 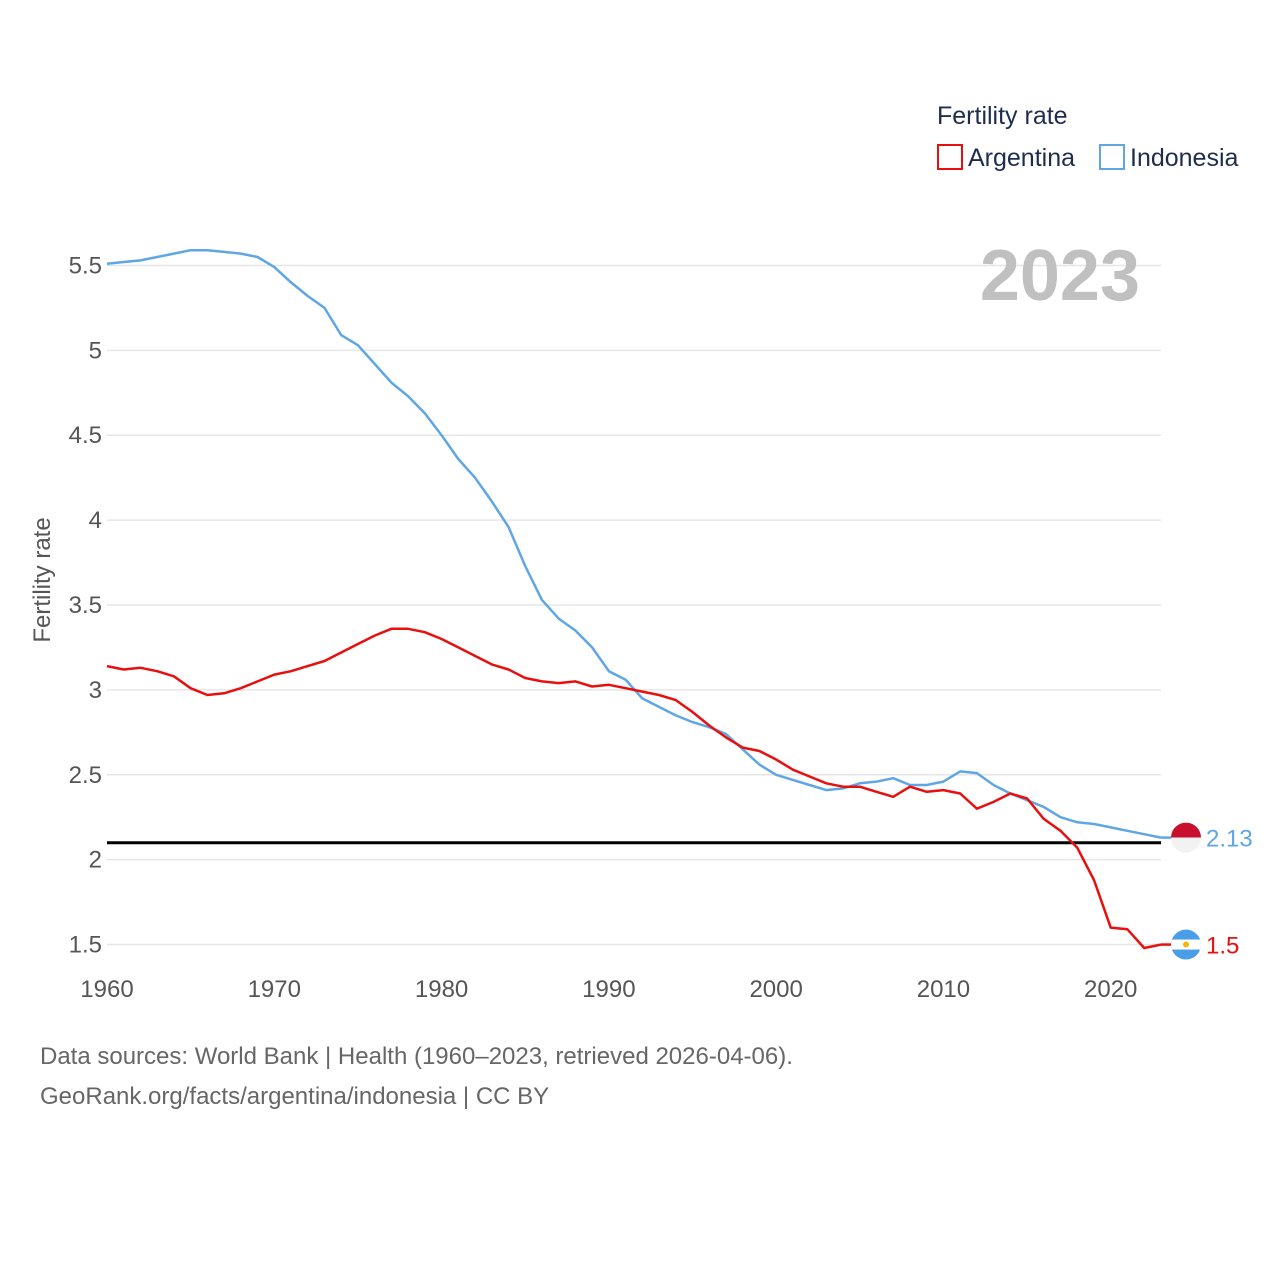 I want to click on x-tick-label: 2020, so click(x=1110, y=989).